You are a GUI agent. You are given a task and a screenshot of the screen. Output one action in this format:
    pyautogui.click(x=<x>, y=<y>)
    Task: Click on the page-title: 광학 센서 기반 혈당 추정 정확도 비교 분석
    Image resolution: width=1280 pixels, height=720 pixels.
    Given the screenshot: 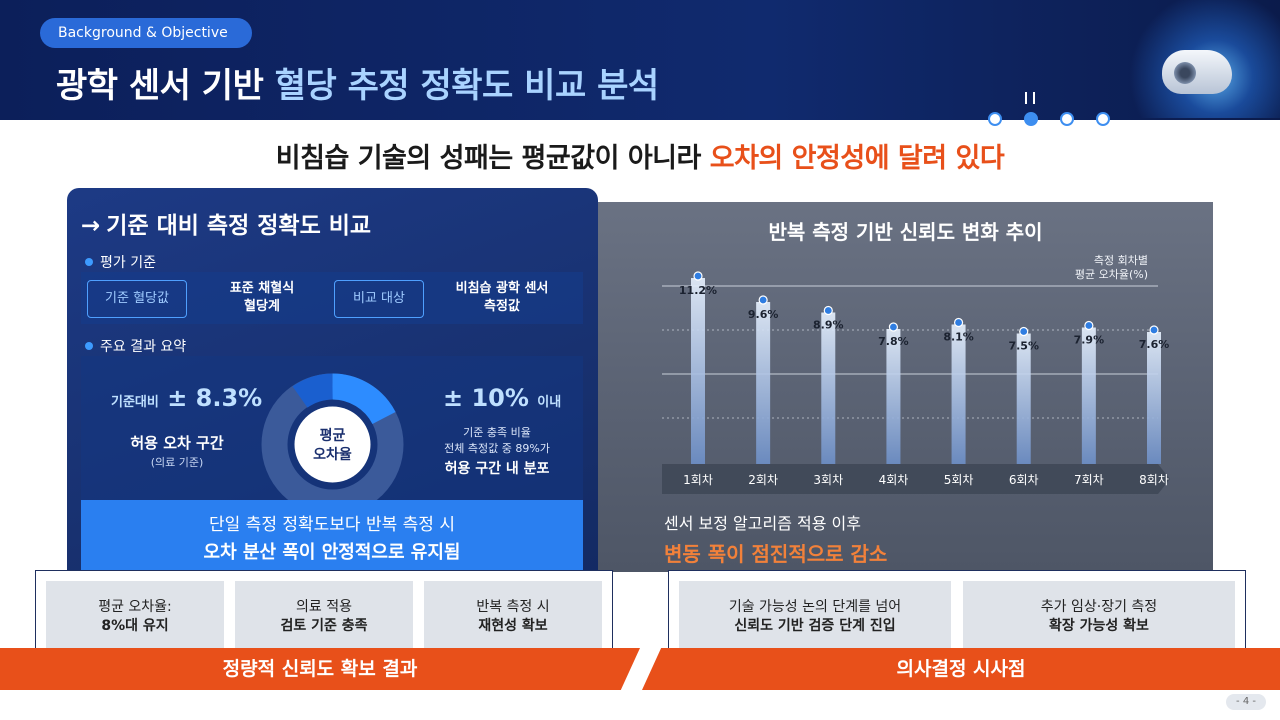 What is the action you would take?
    pyautogui.click(x=357, y=82)
    